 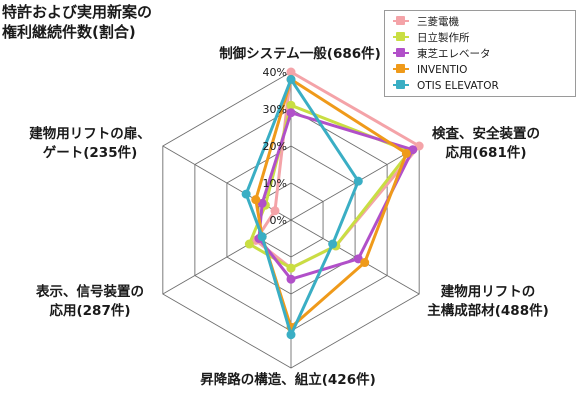 I want to click on legend-item: 日立製作所, so click(x=480, y=38).